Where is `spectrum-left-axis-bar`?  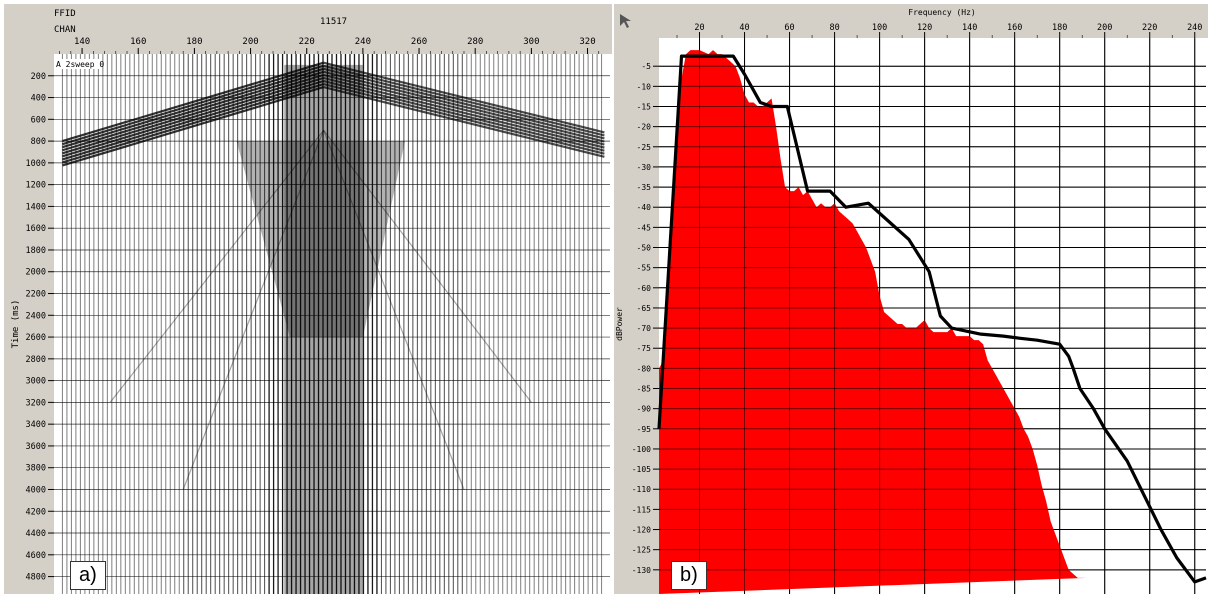 spectrum-left-axis-bar is located at coordinates (636, 316).